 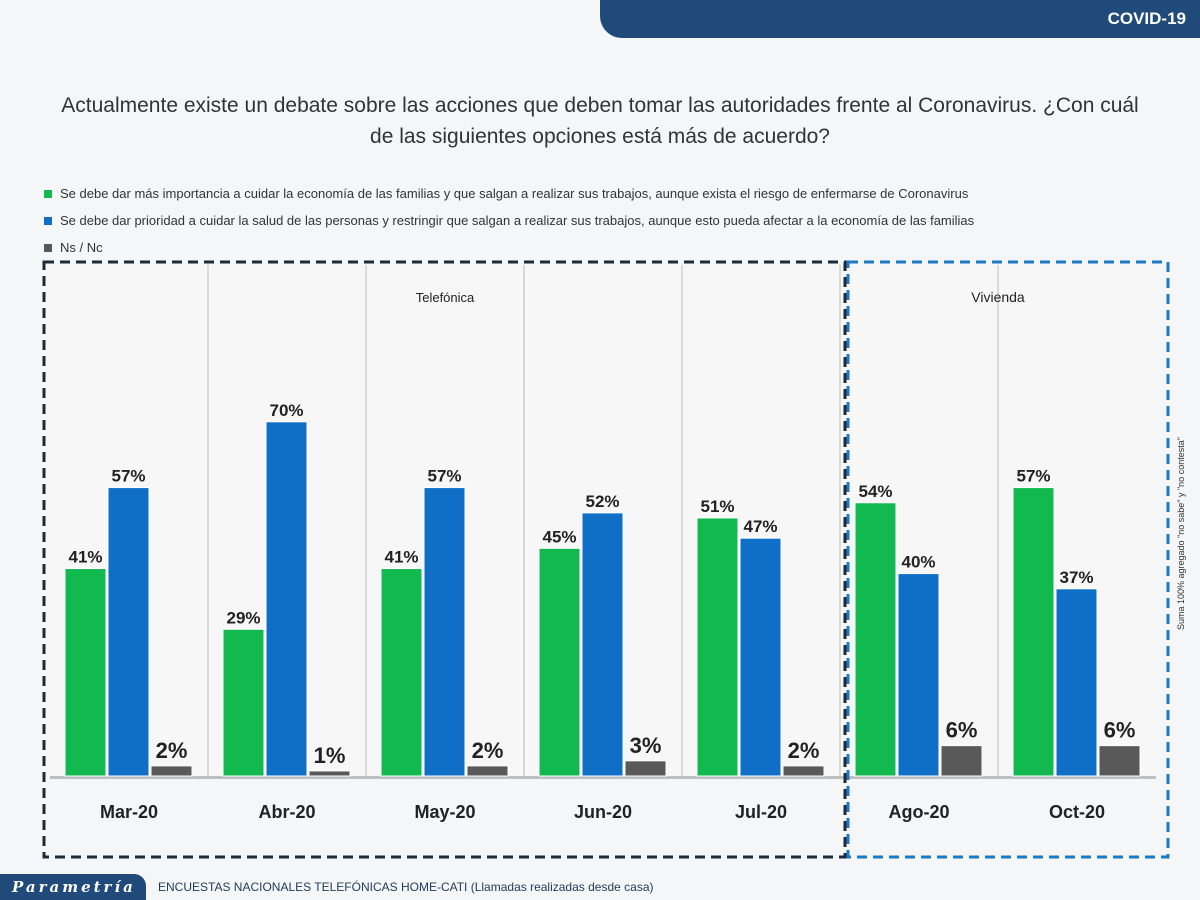 I want to click on legend-swatch-green, so click(x=48, y=193).